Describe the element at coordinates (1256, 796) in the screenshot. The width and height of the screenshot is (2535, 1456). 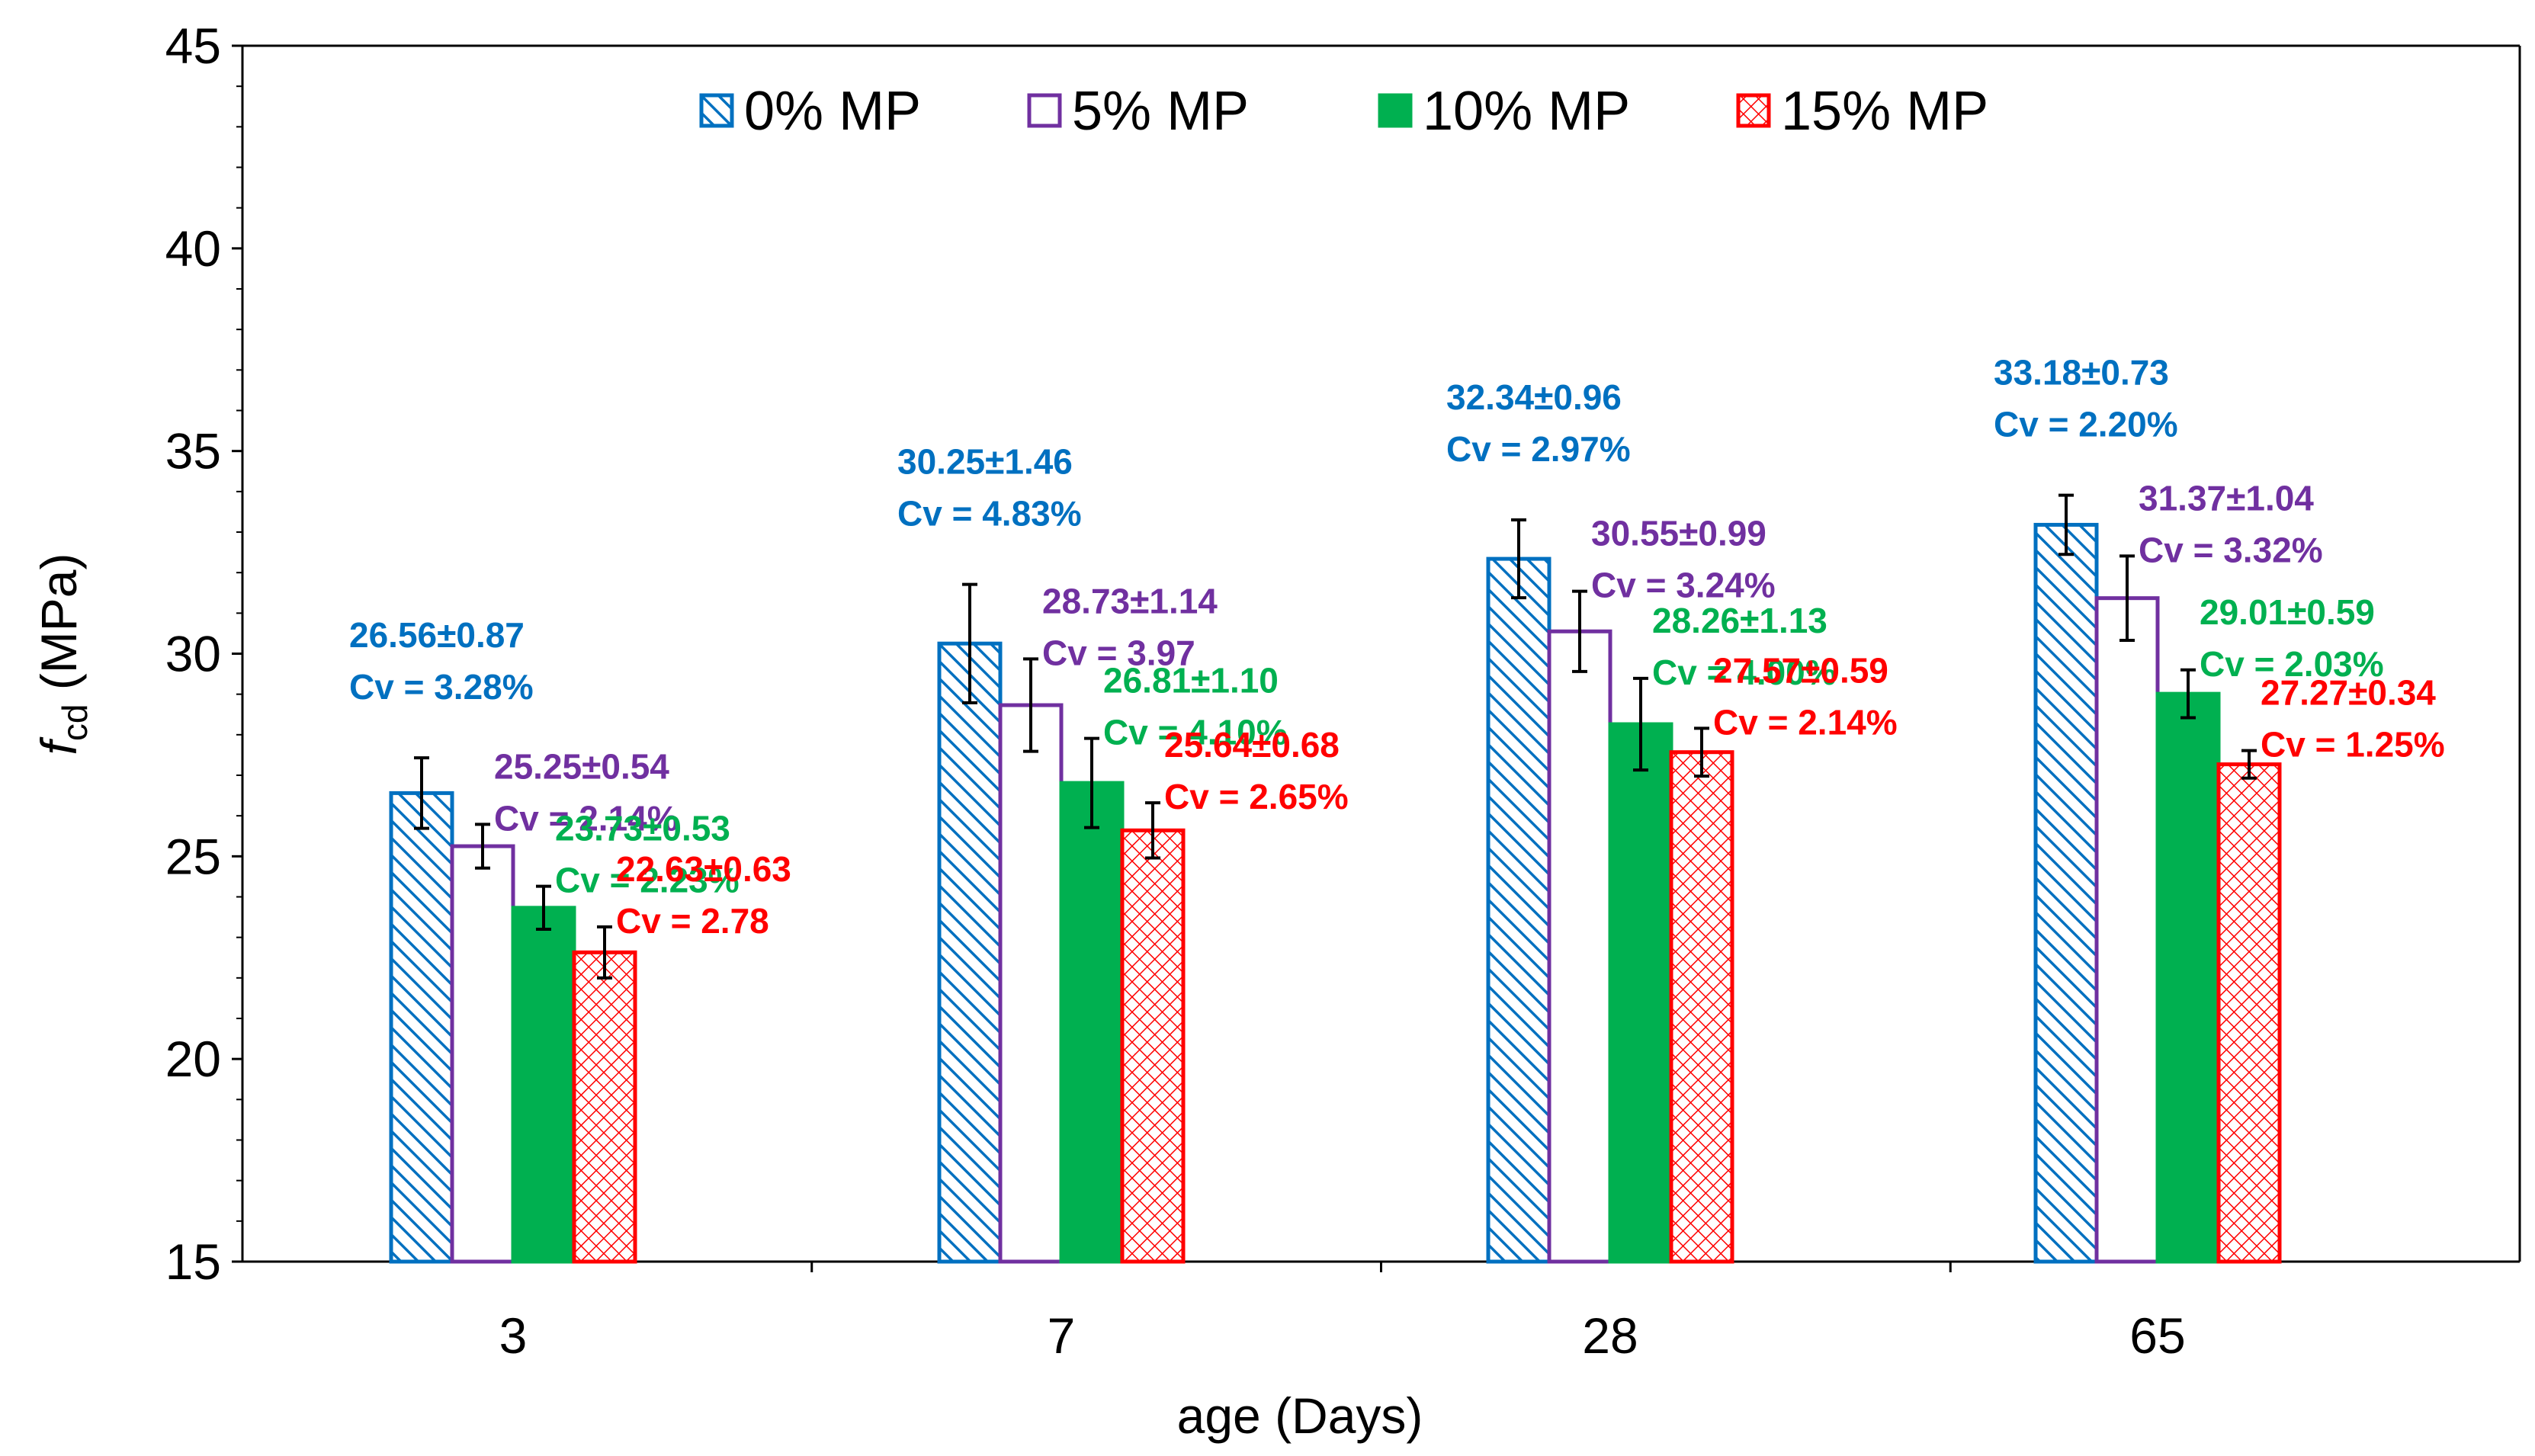
I see `data-label: Cv = 2.65%` at that location.